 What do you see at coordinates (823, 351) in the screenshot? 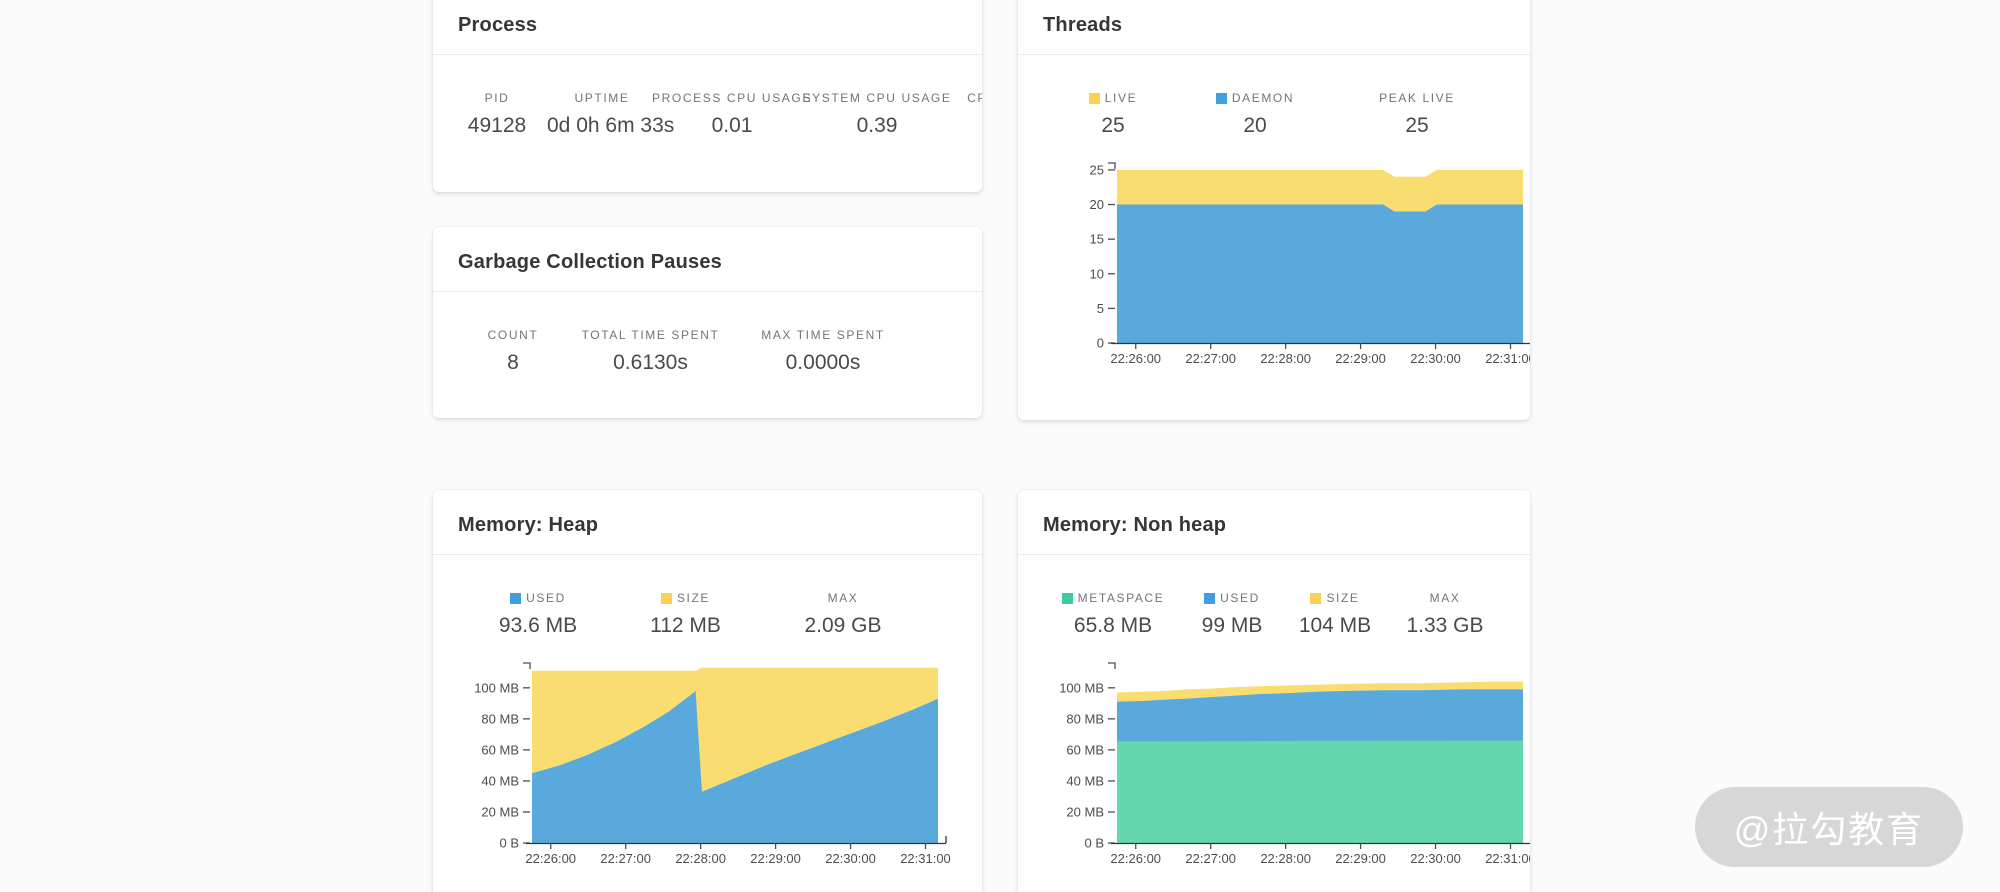
I see `stat-max-time-spent: MAX TIME SPENT 0.0000s` at bounding box center [823, 351].